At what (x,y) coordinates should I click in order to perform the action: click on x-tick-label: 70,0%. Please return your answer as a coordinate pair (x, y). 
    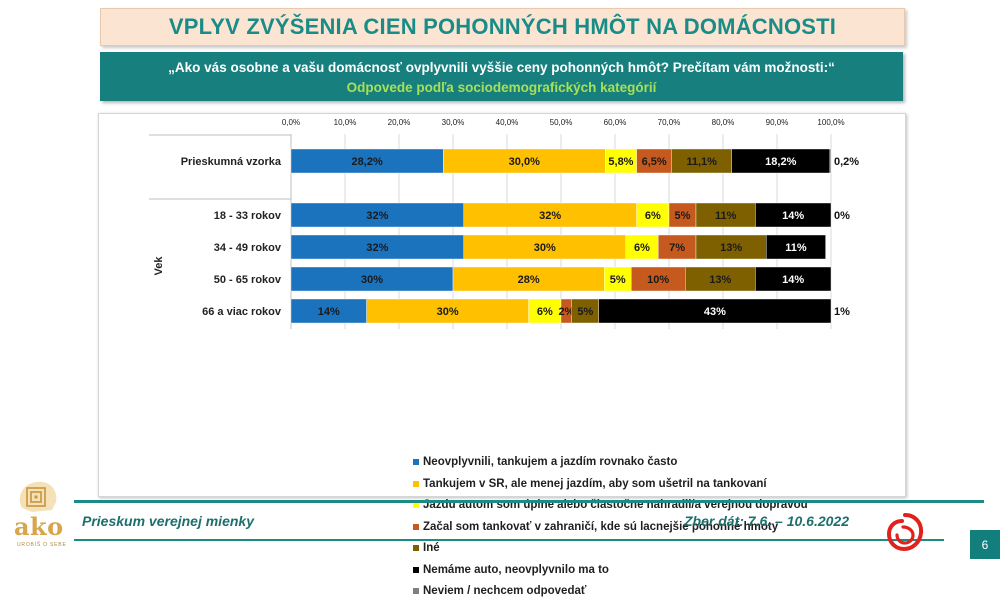
    Looking at the image, I should click on (669, 122).